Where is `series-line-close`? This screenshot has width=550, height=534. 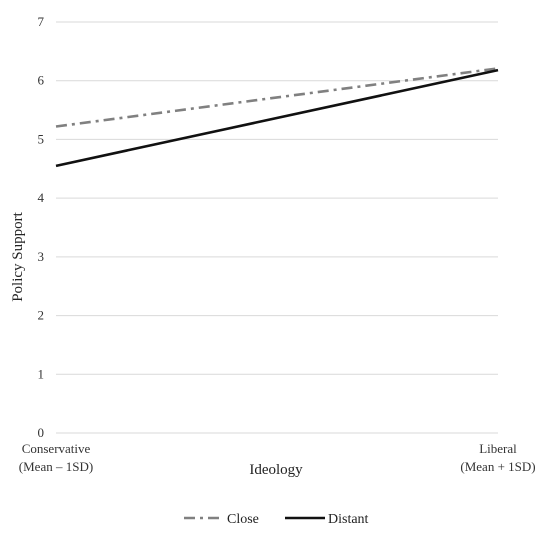 series-line-close is located at coordinates (277, 97).